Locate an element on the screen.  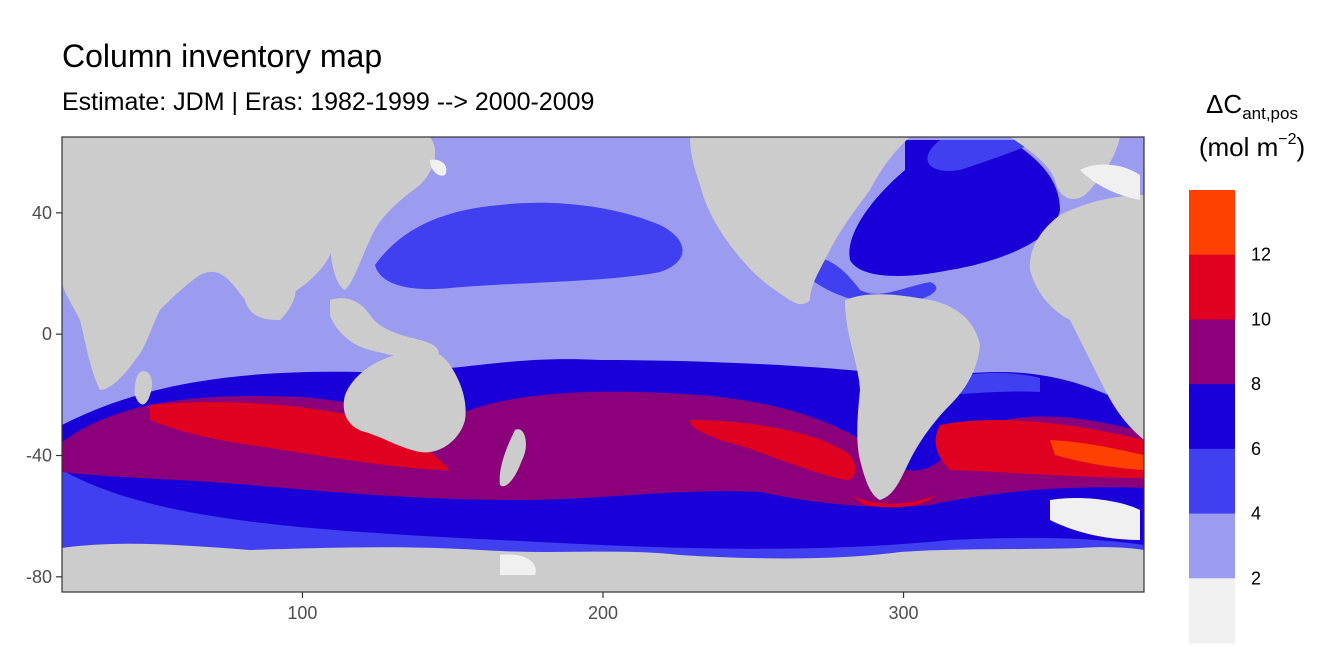
land-antarctica is located at coordinates (603, 567).